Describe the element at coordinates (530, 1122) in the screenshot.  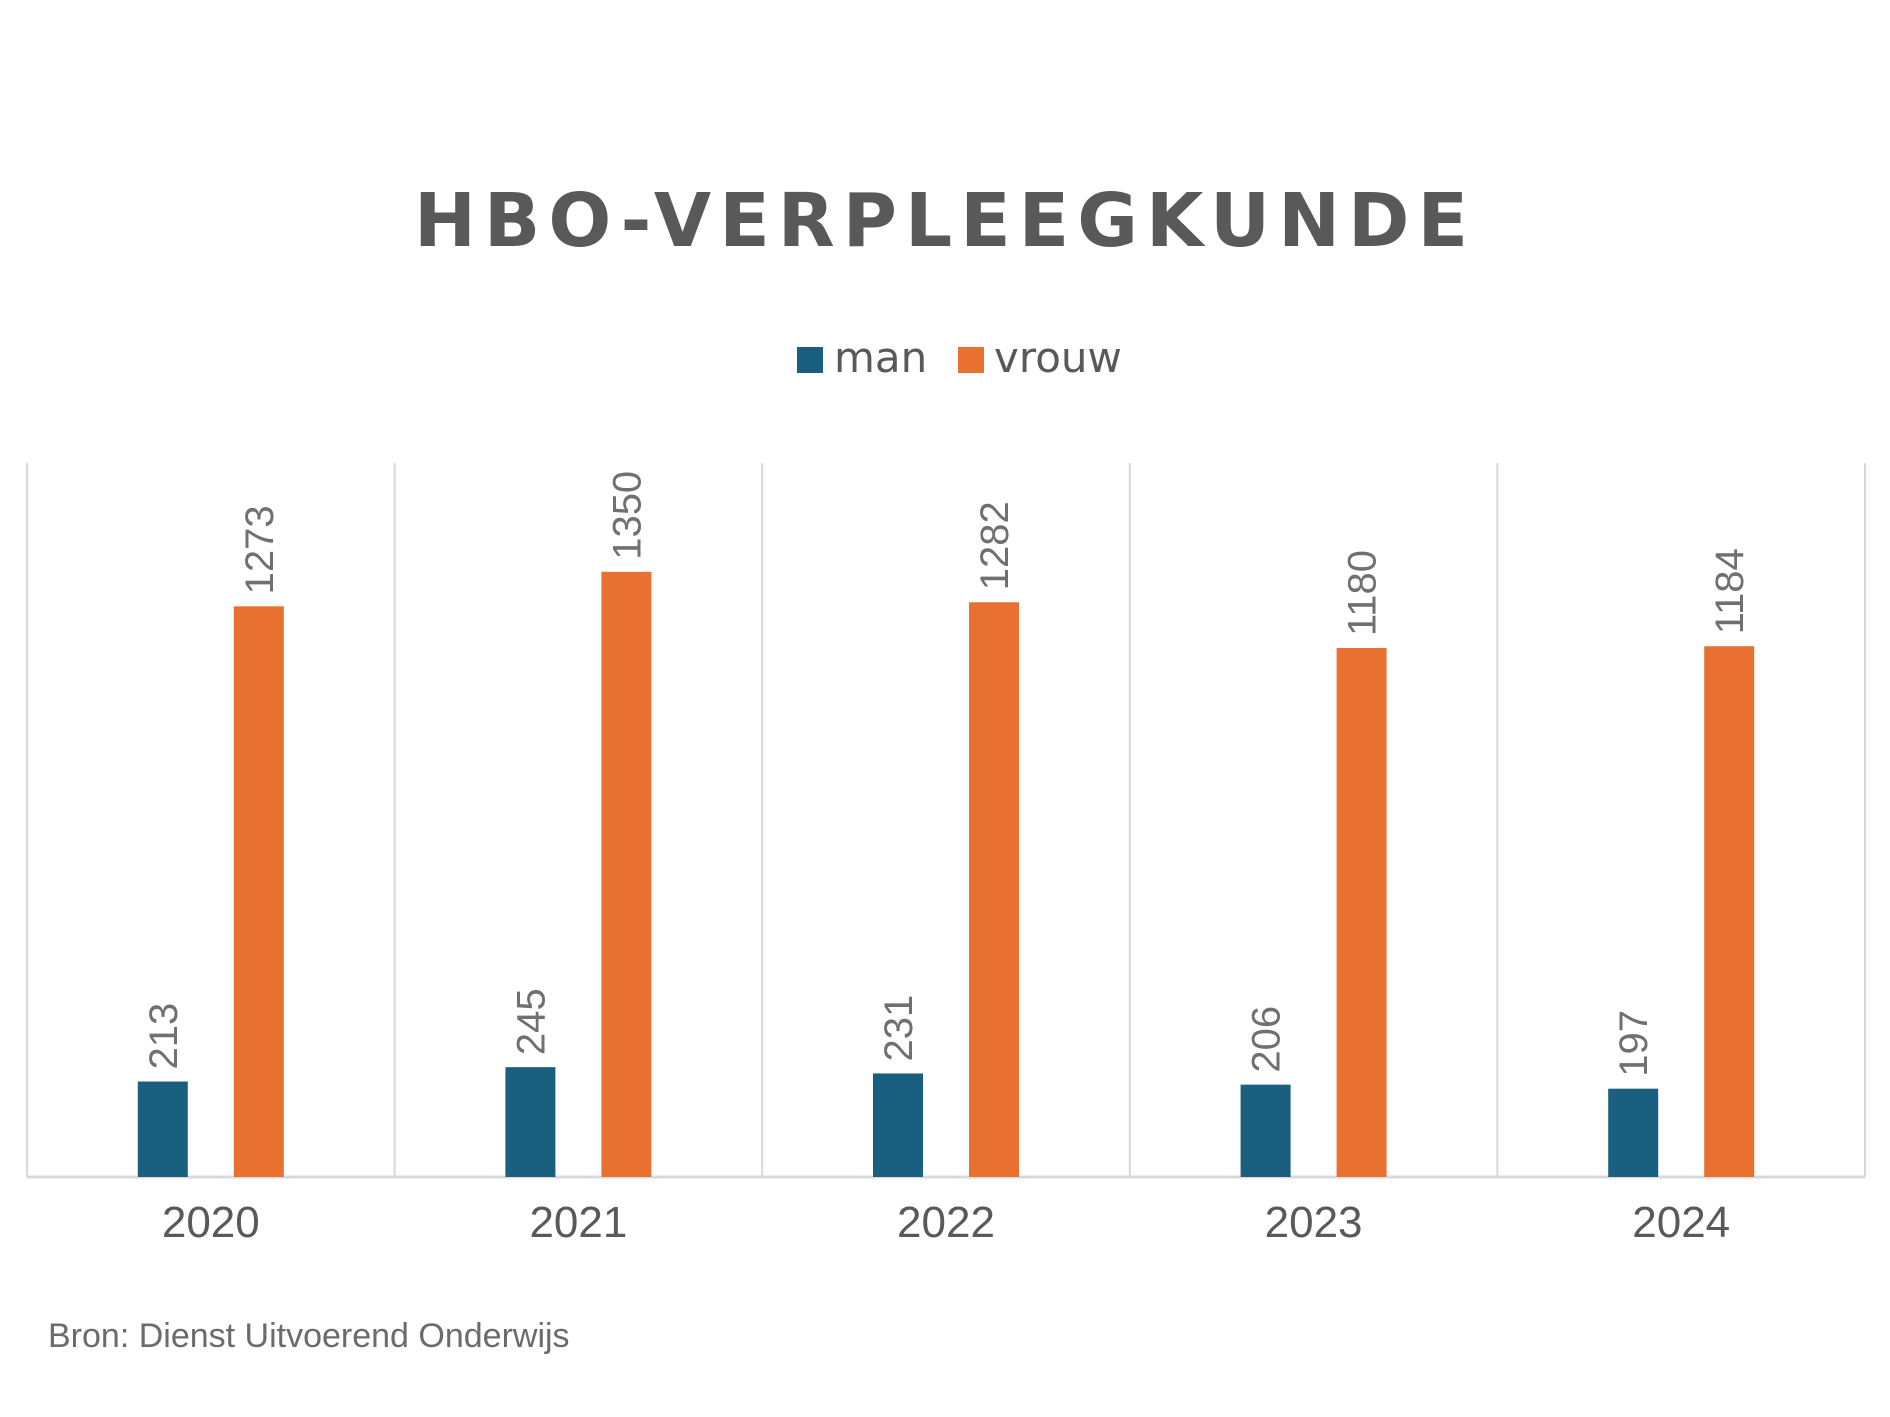
I see `bar-man-2021` at that location.